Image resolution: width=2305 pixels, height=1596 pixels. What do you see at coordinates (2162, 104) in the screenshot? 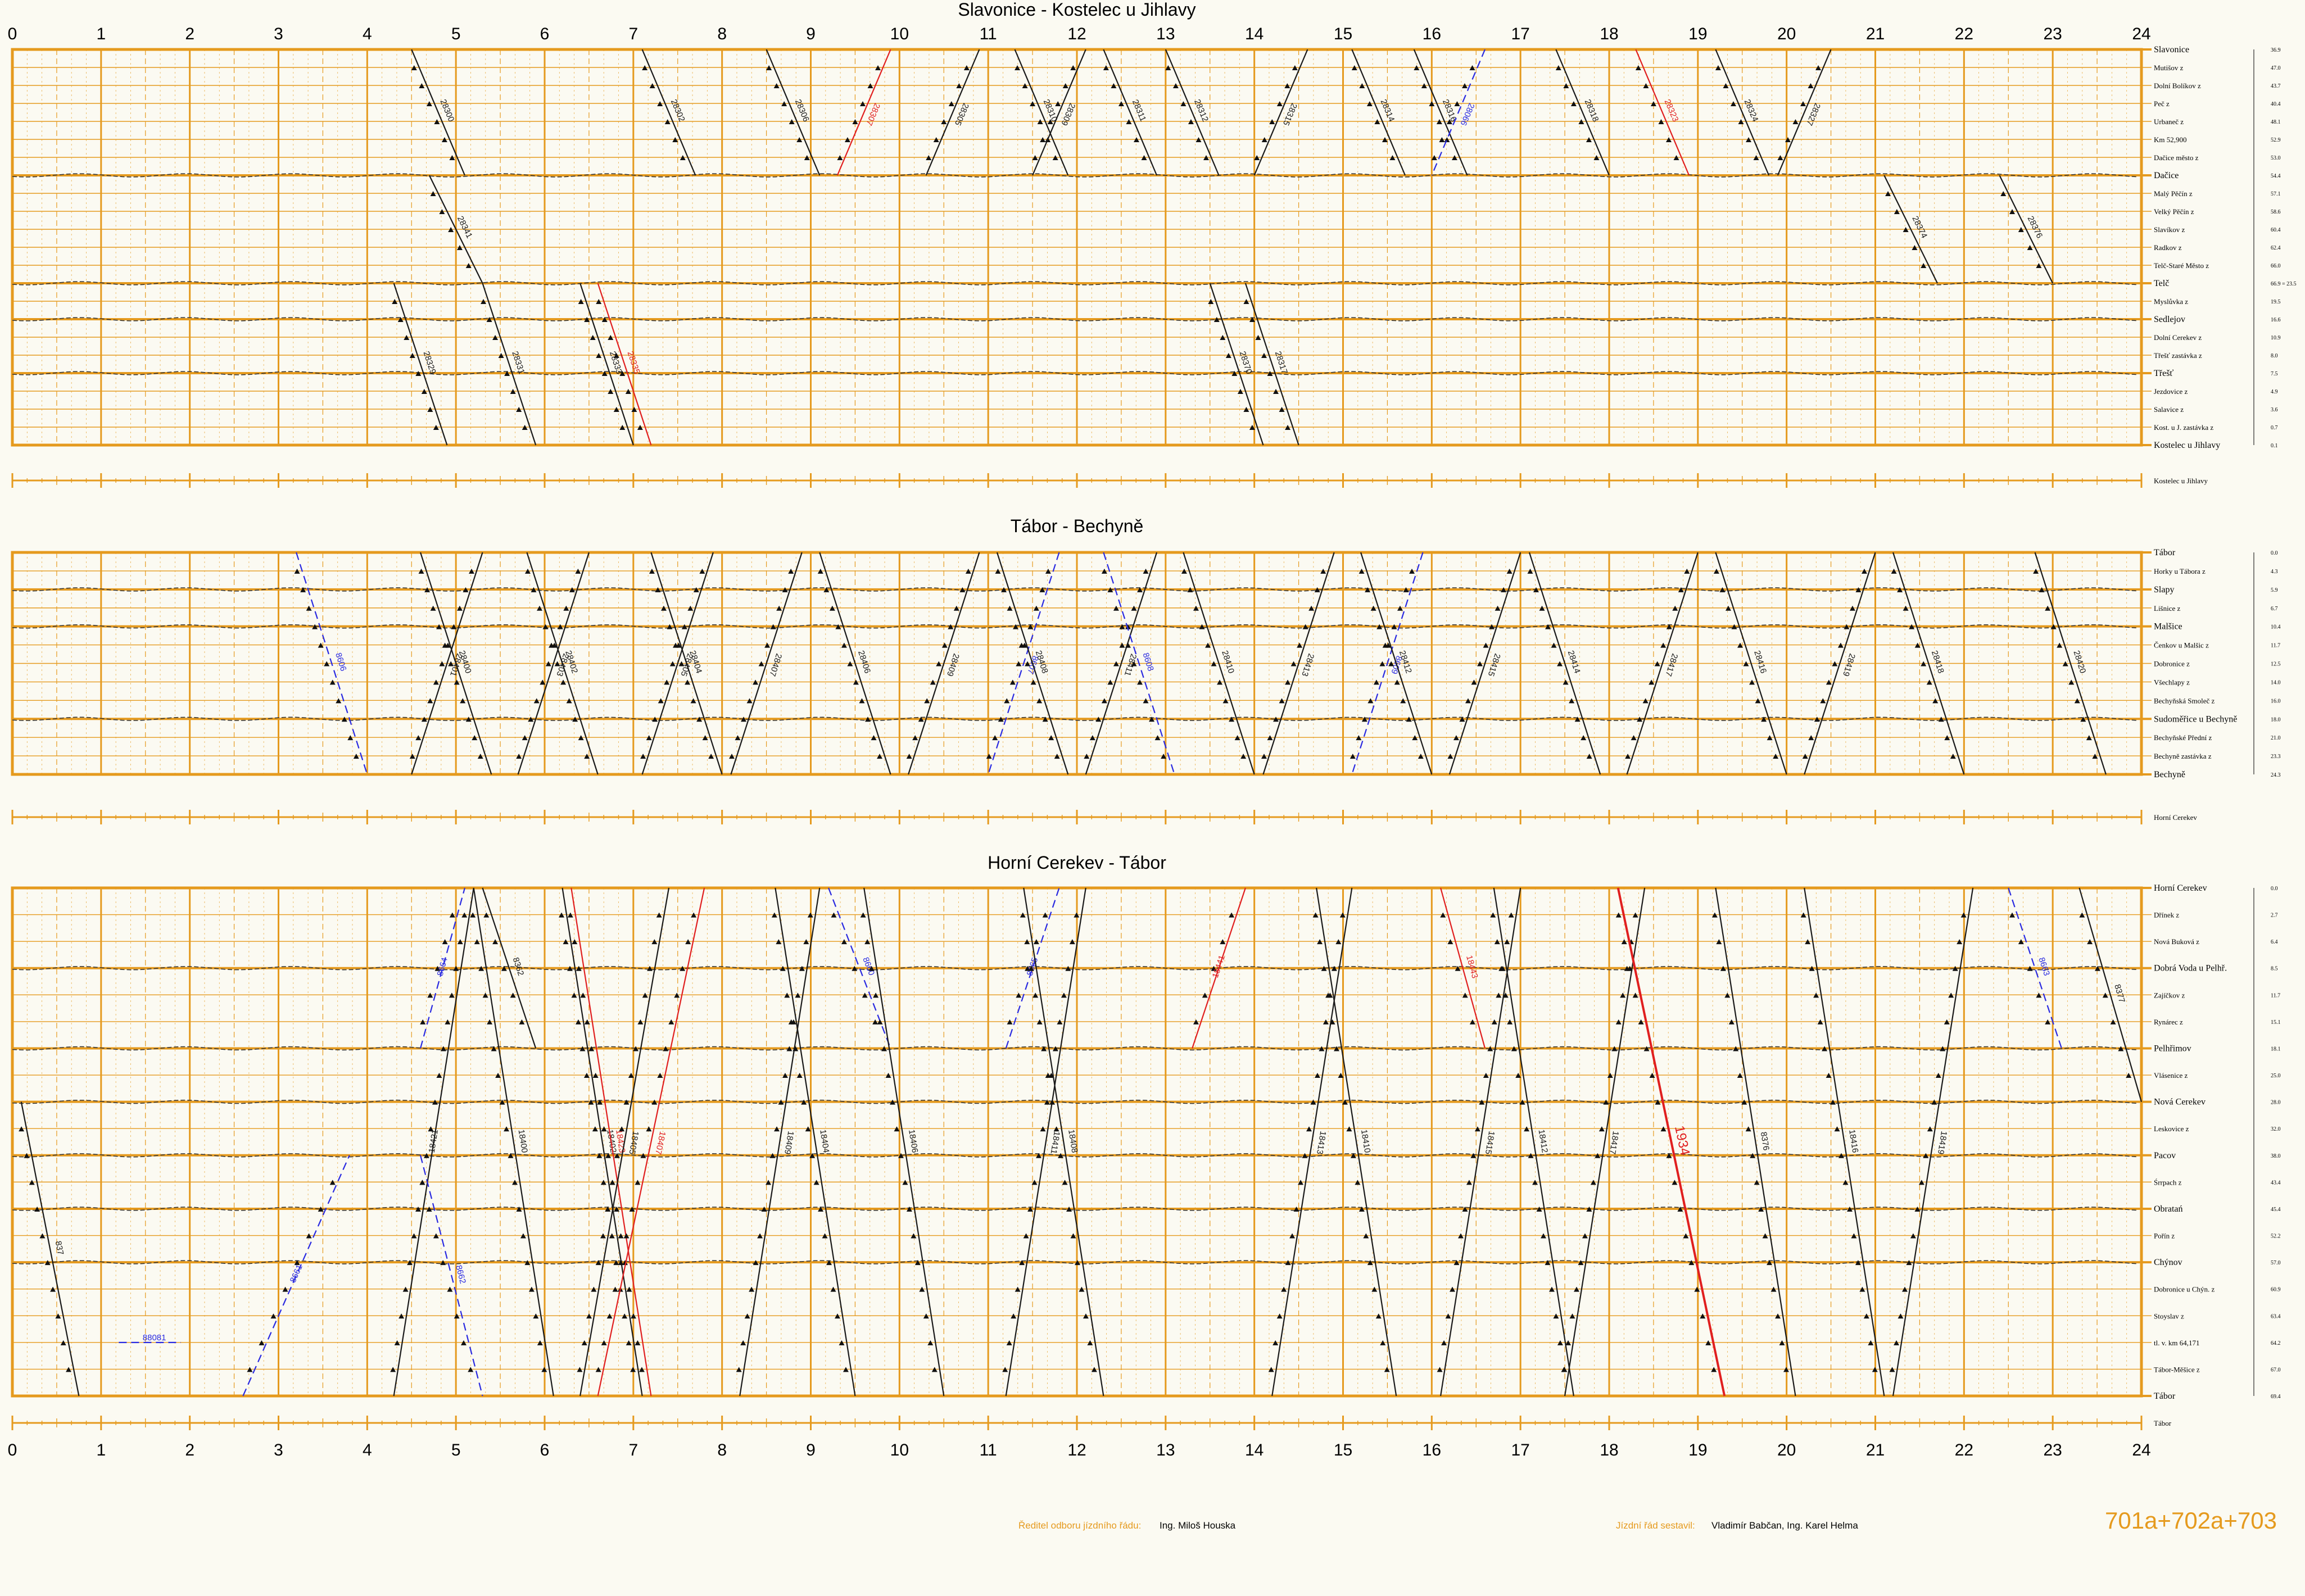
I see `station-label: Peč z` at bounding box center [2162, 104].